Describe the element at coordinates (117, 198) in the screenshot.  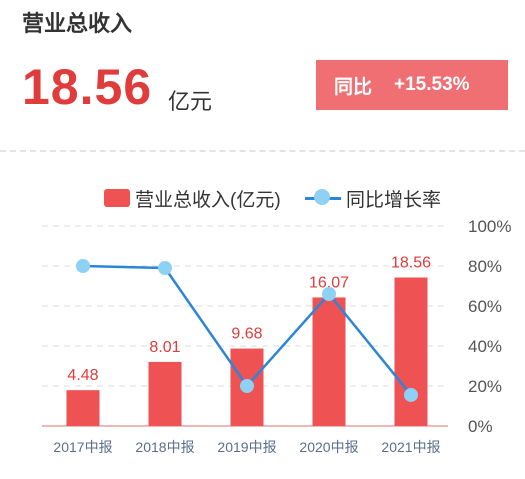
I see `legend-bar-swatch` at that location.